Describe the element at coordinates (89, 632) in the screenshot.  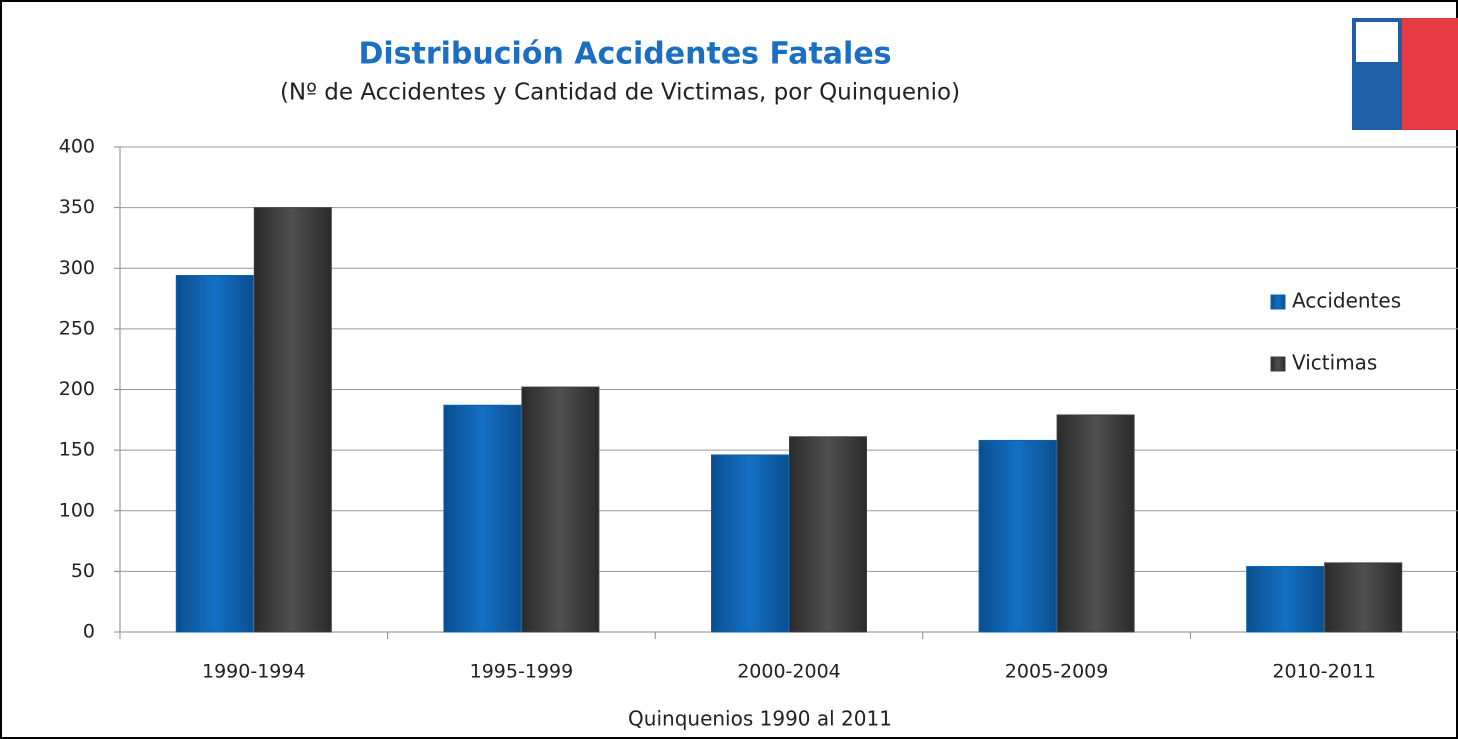
I see `y-tick-label: 0` at that location.